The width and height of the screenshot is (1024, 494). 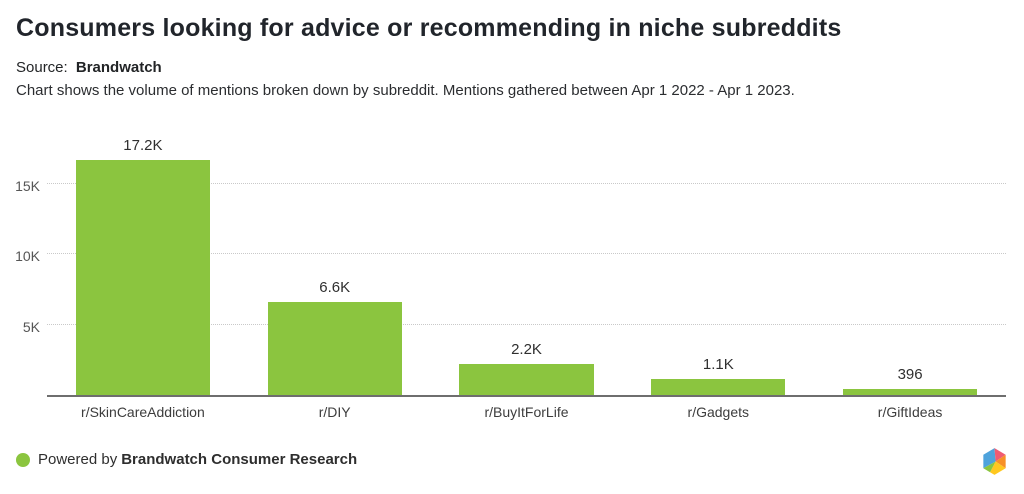 I want to click on bar-column: 17.2K, so click(x=143, y=266).